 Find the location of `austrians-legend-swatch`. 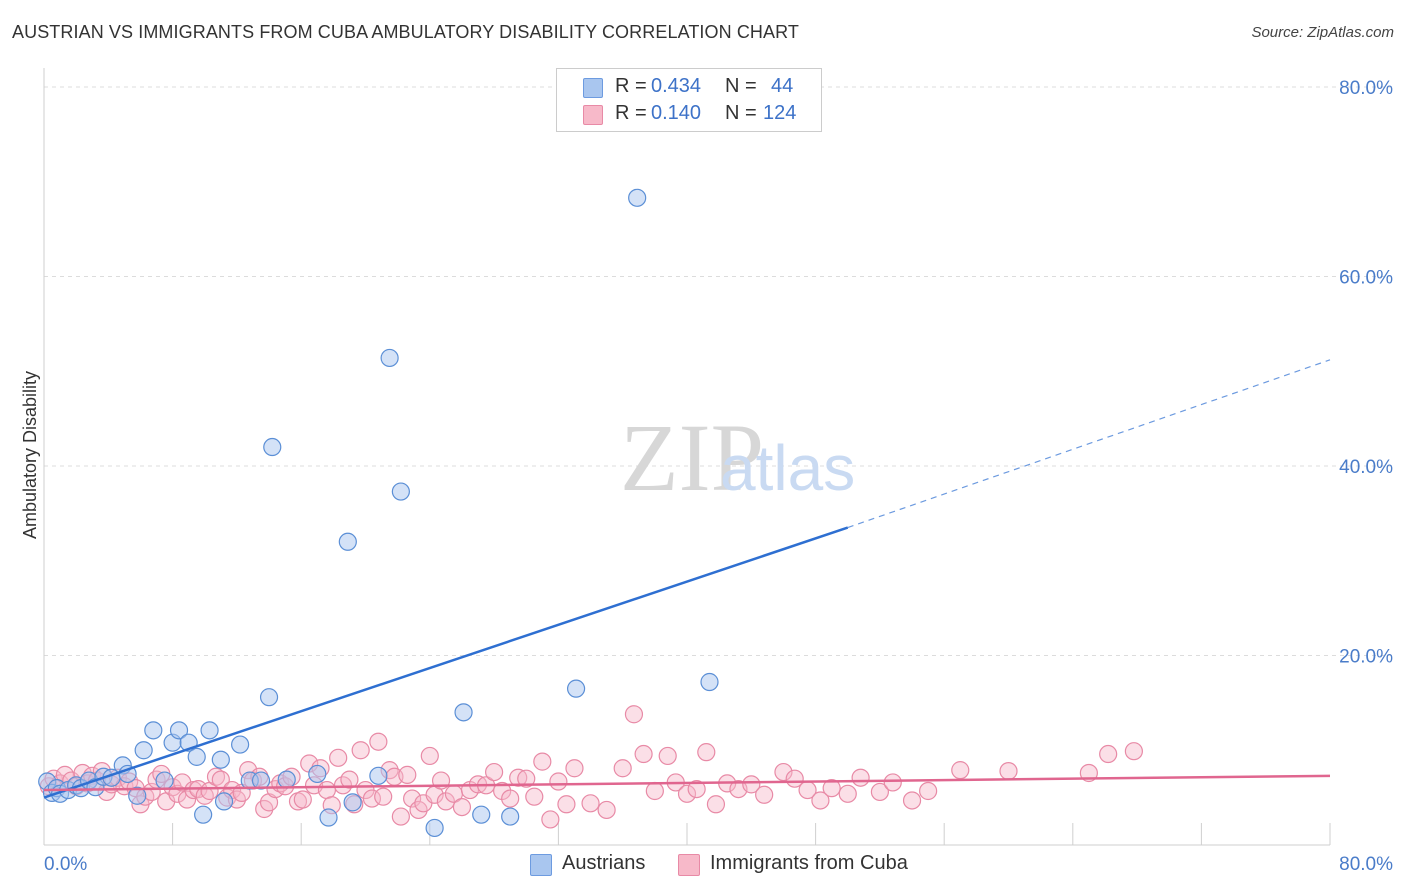

austrians-legend-swatch is located at coordinates (541, 865).